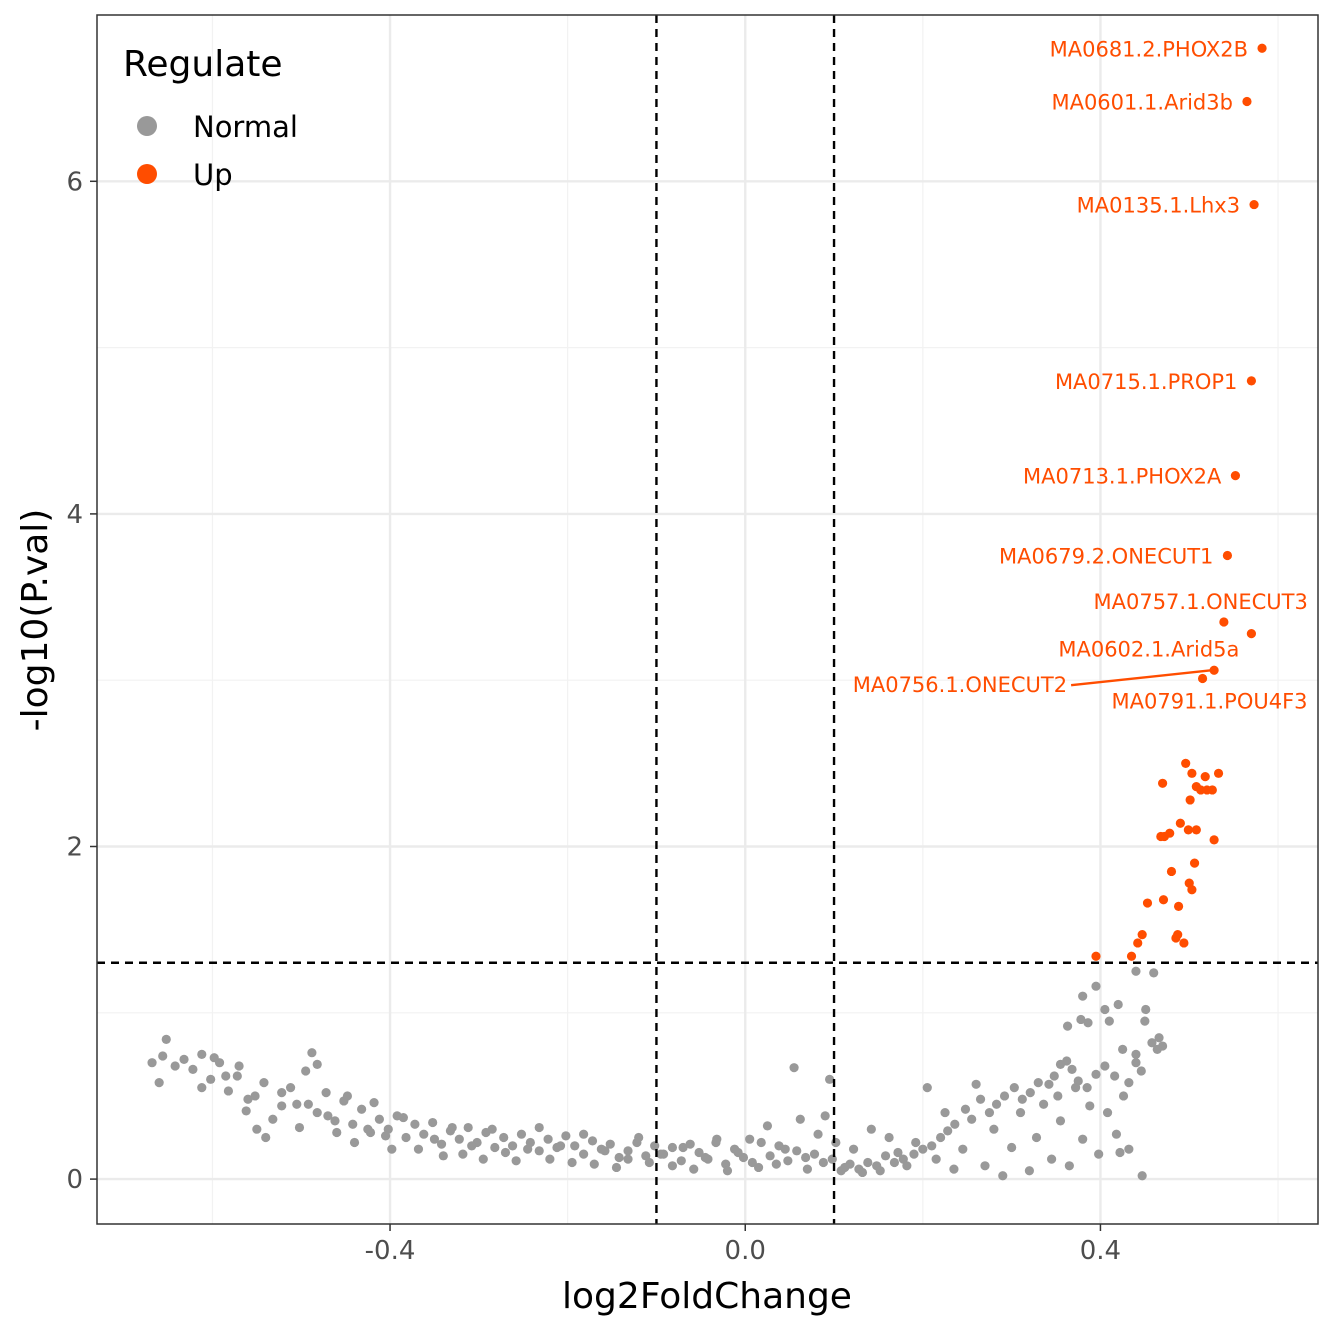  Describe the element at coordinates (1146, 382) in the screenshot. I see `point-label: MA0715.1.PROP1` at that location.